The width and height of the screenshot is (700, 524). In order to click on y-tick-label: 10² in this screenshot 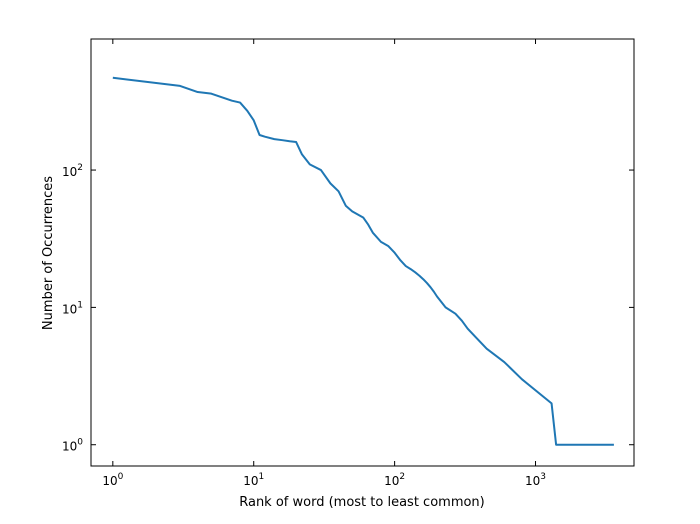, I will do `click(72, 171)`.